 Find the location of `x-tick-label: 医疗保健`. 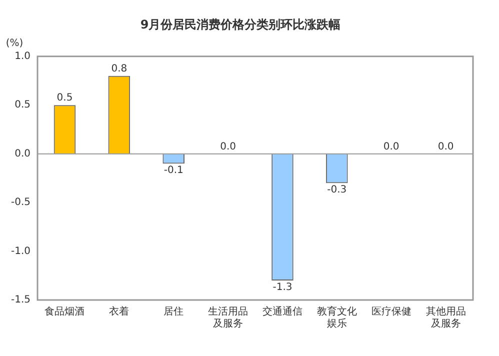

x-tick-label: 医疗保健 is located at coordinates (391, 312).